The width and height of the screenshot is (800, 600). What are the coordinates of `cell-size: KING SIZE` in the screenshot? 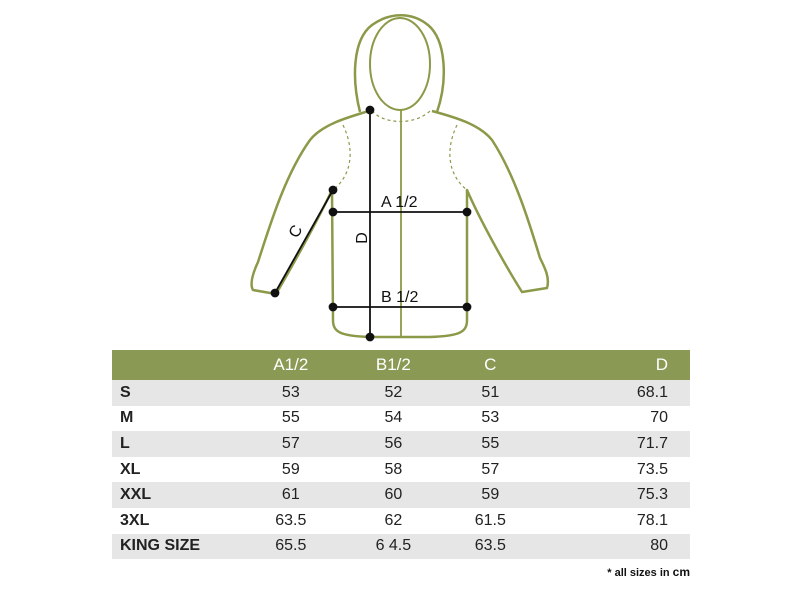 It's located at (176, 546).